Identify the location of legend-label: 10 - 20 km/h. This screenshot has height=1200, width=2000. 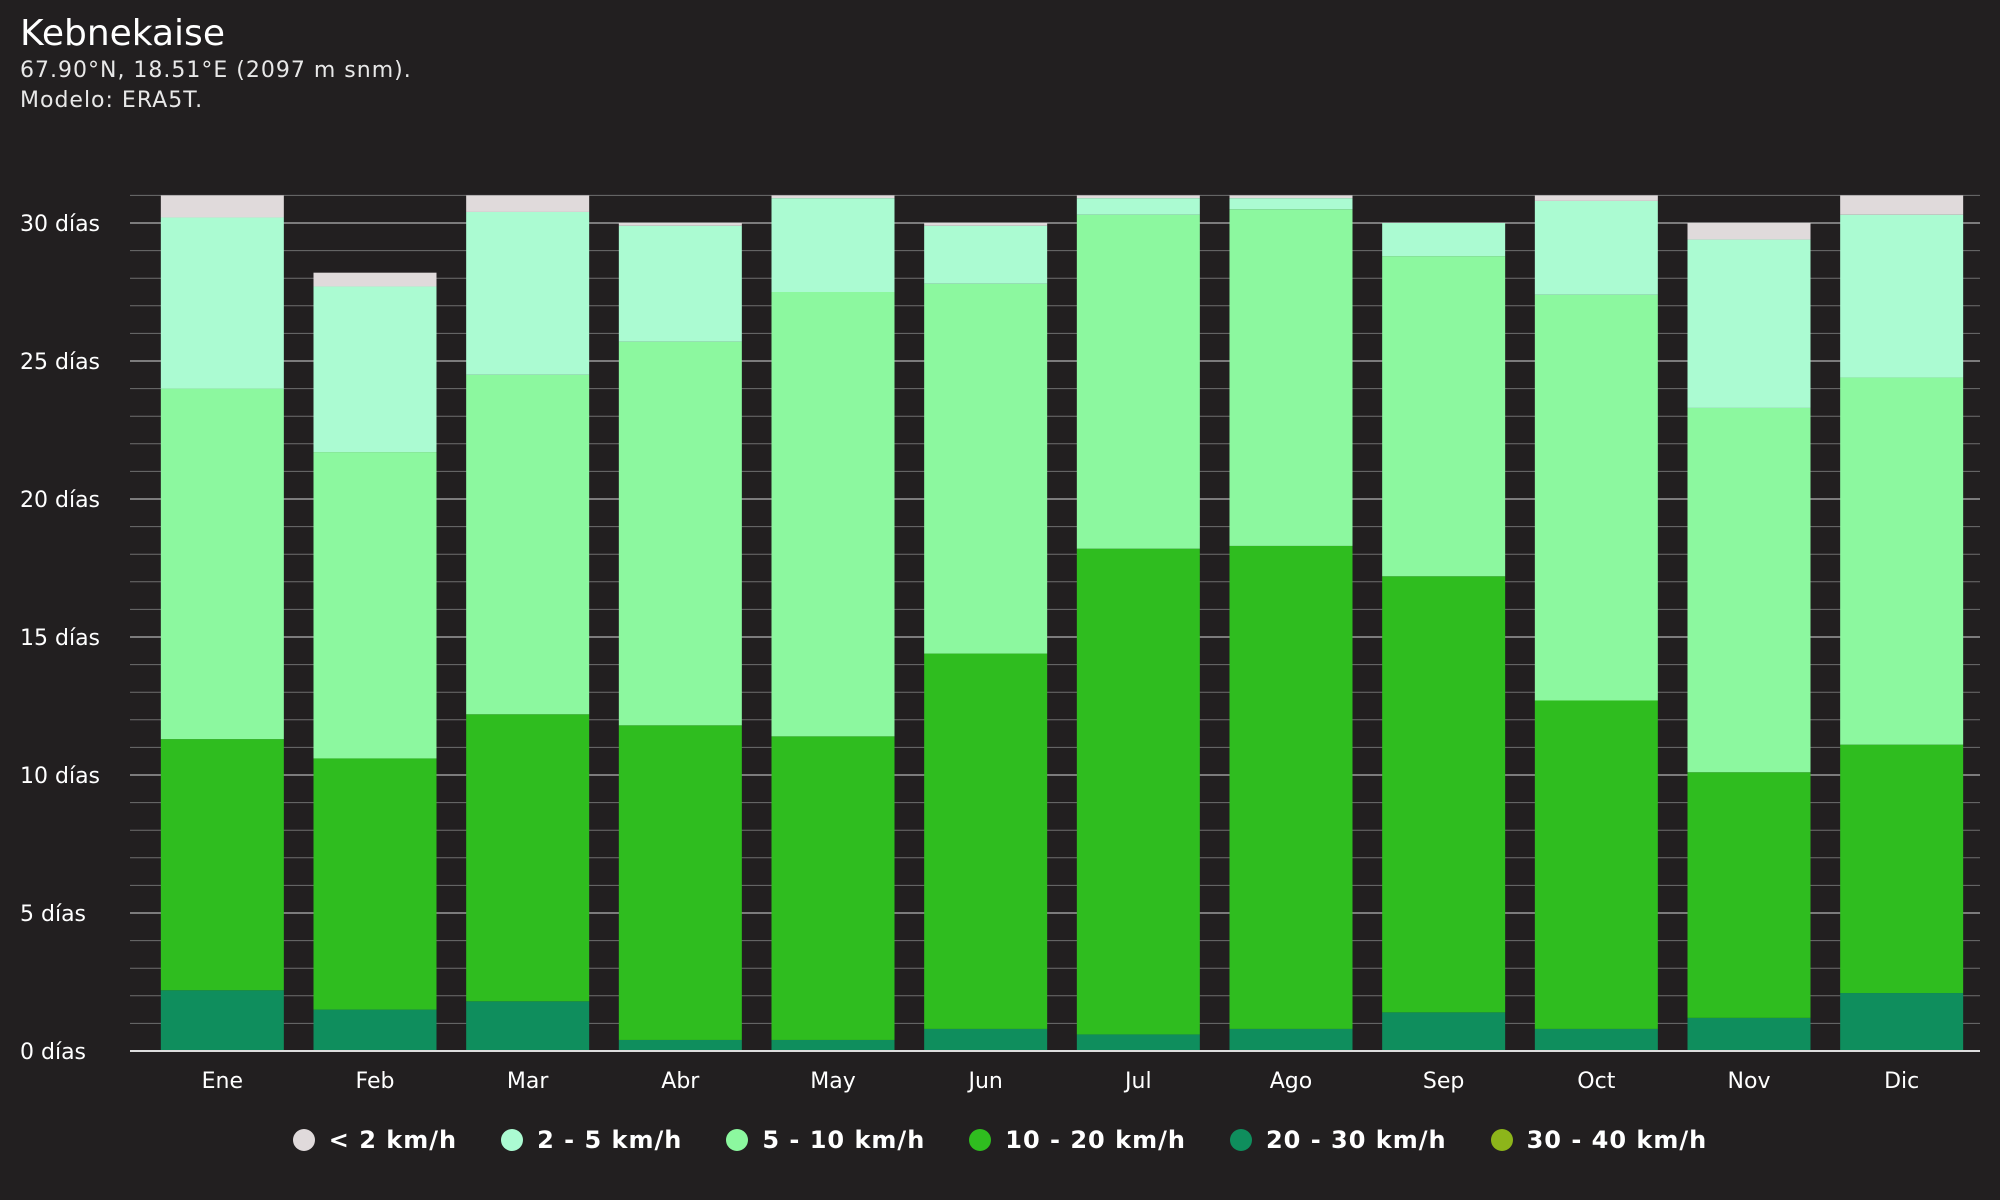
(1095, 1140).